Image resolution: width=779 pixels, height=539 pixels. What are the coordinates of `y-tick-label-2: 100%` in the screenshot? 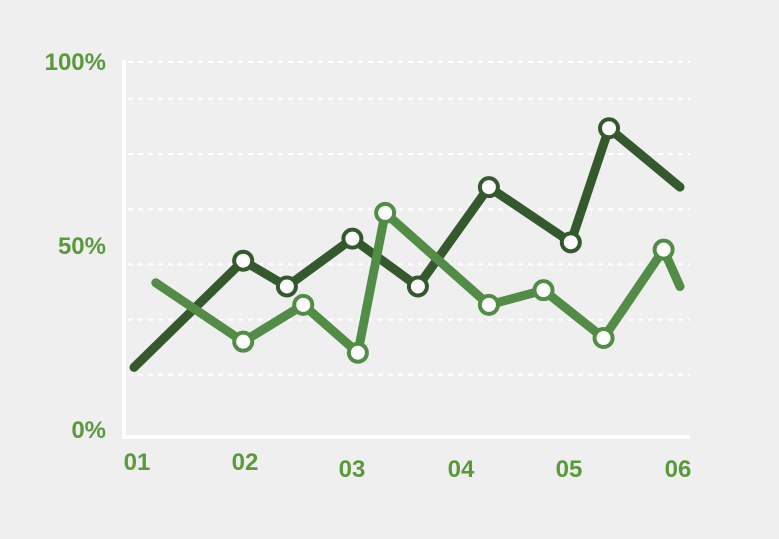 It's located at (75, 62).